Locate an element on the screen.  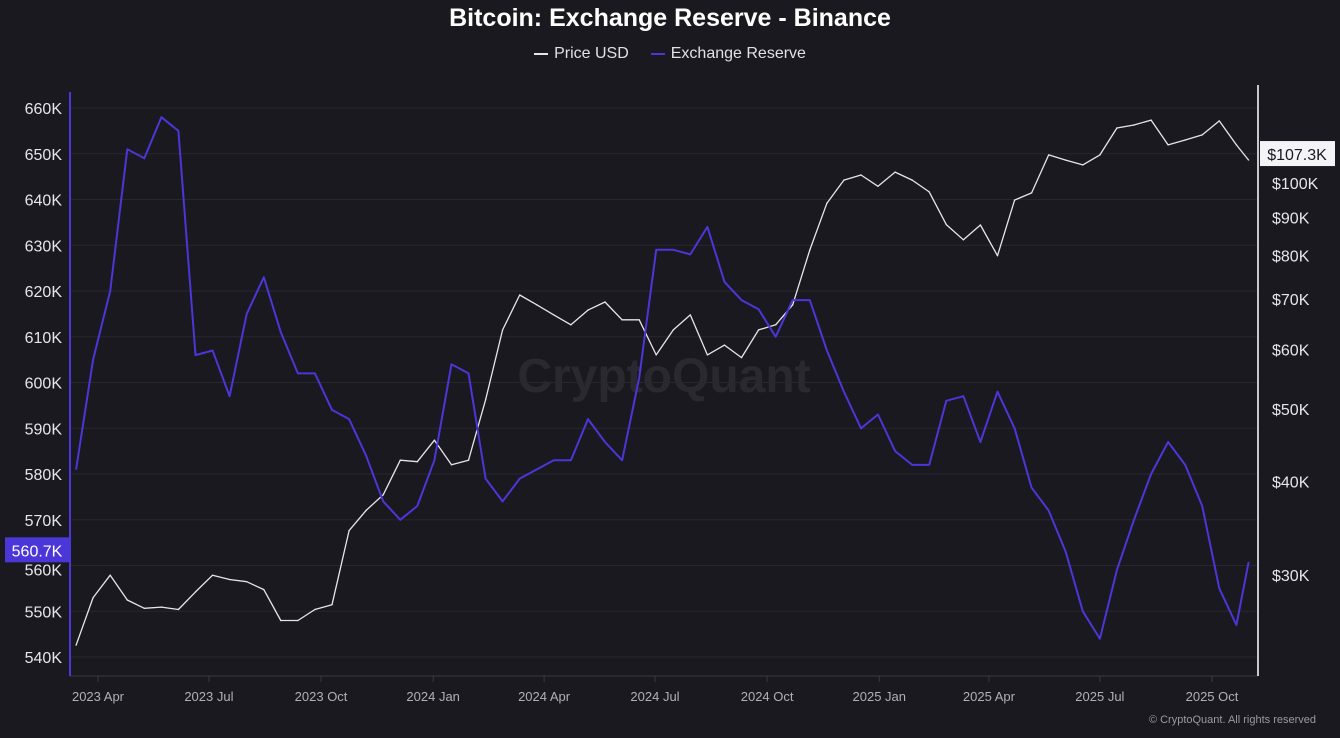
x-tick-label: 2025 Apr is located at coordinates (989, 696).